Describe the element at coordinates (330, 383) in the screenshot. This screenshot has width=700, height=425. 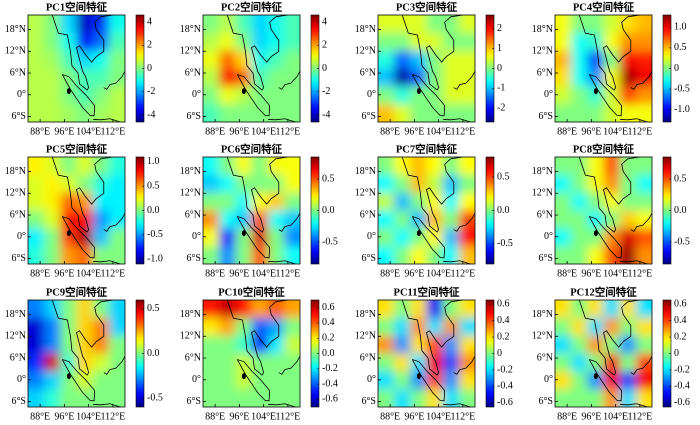
I see `colorbar-tick-label: -0.4` at that location.